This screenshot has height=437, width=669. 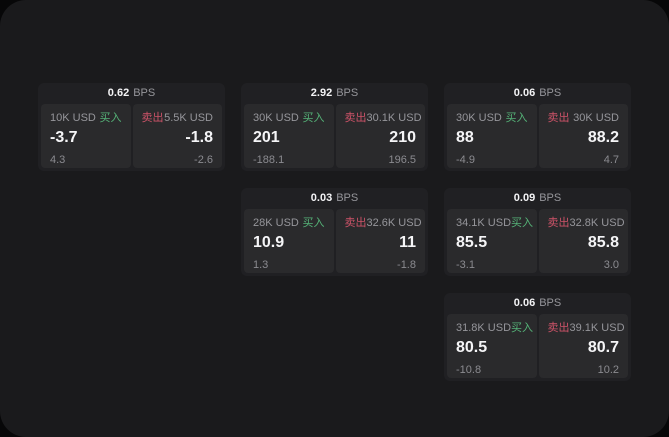 I want to click on buy-price: 88, so click(x=465, y=137).